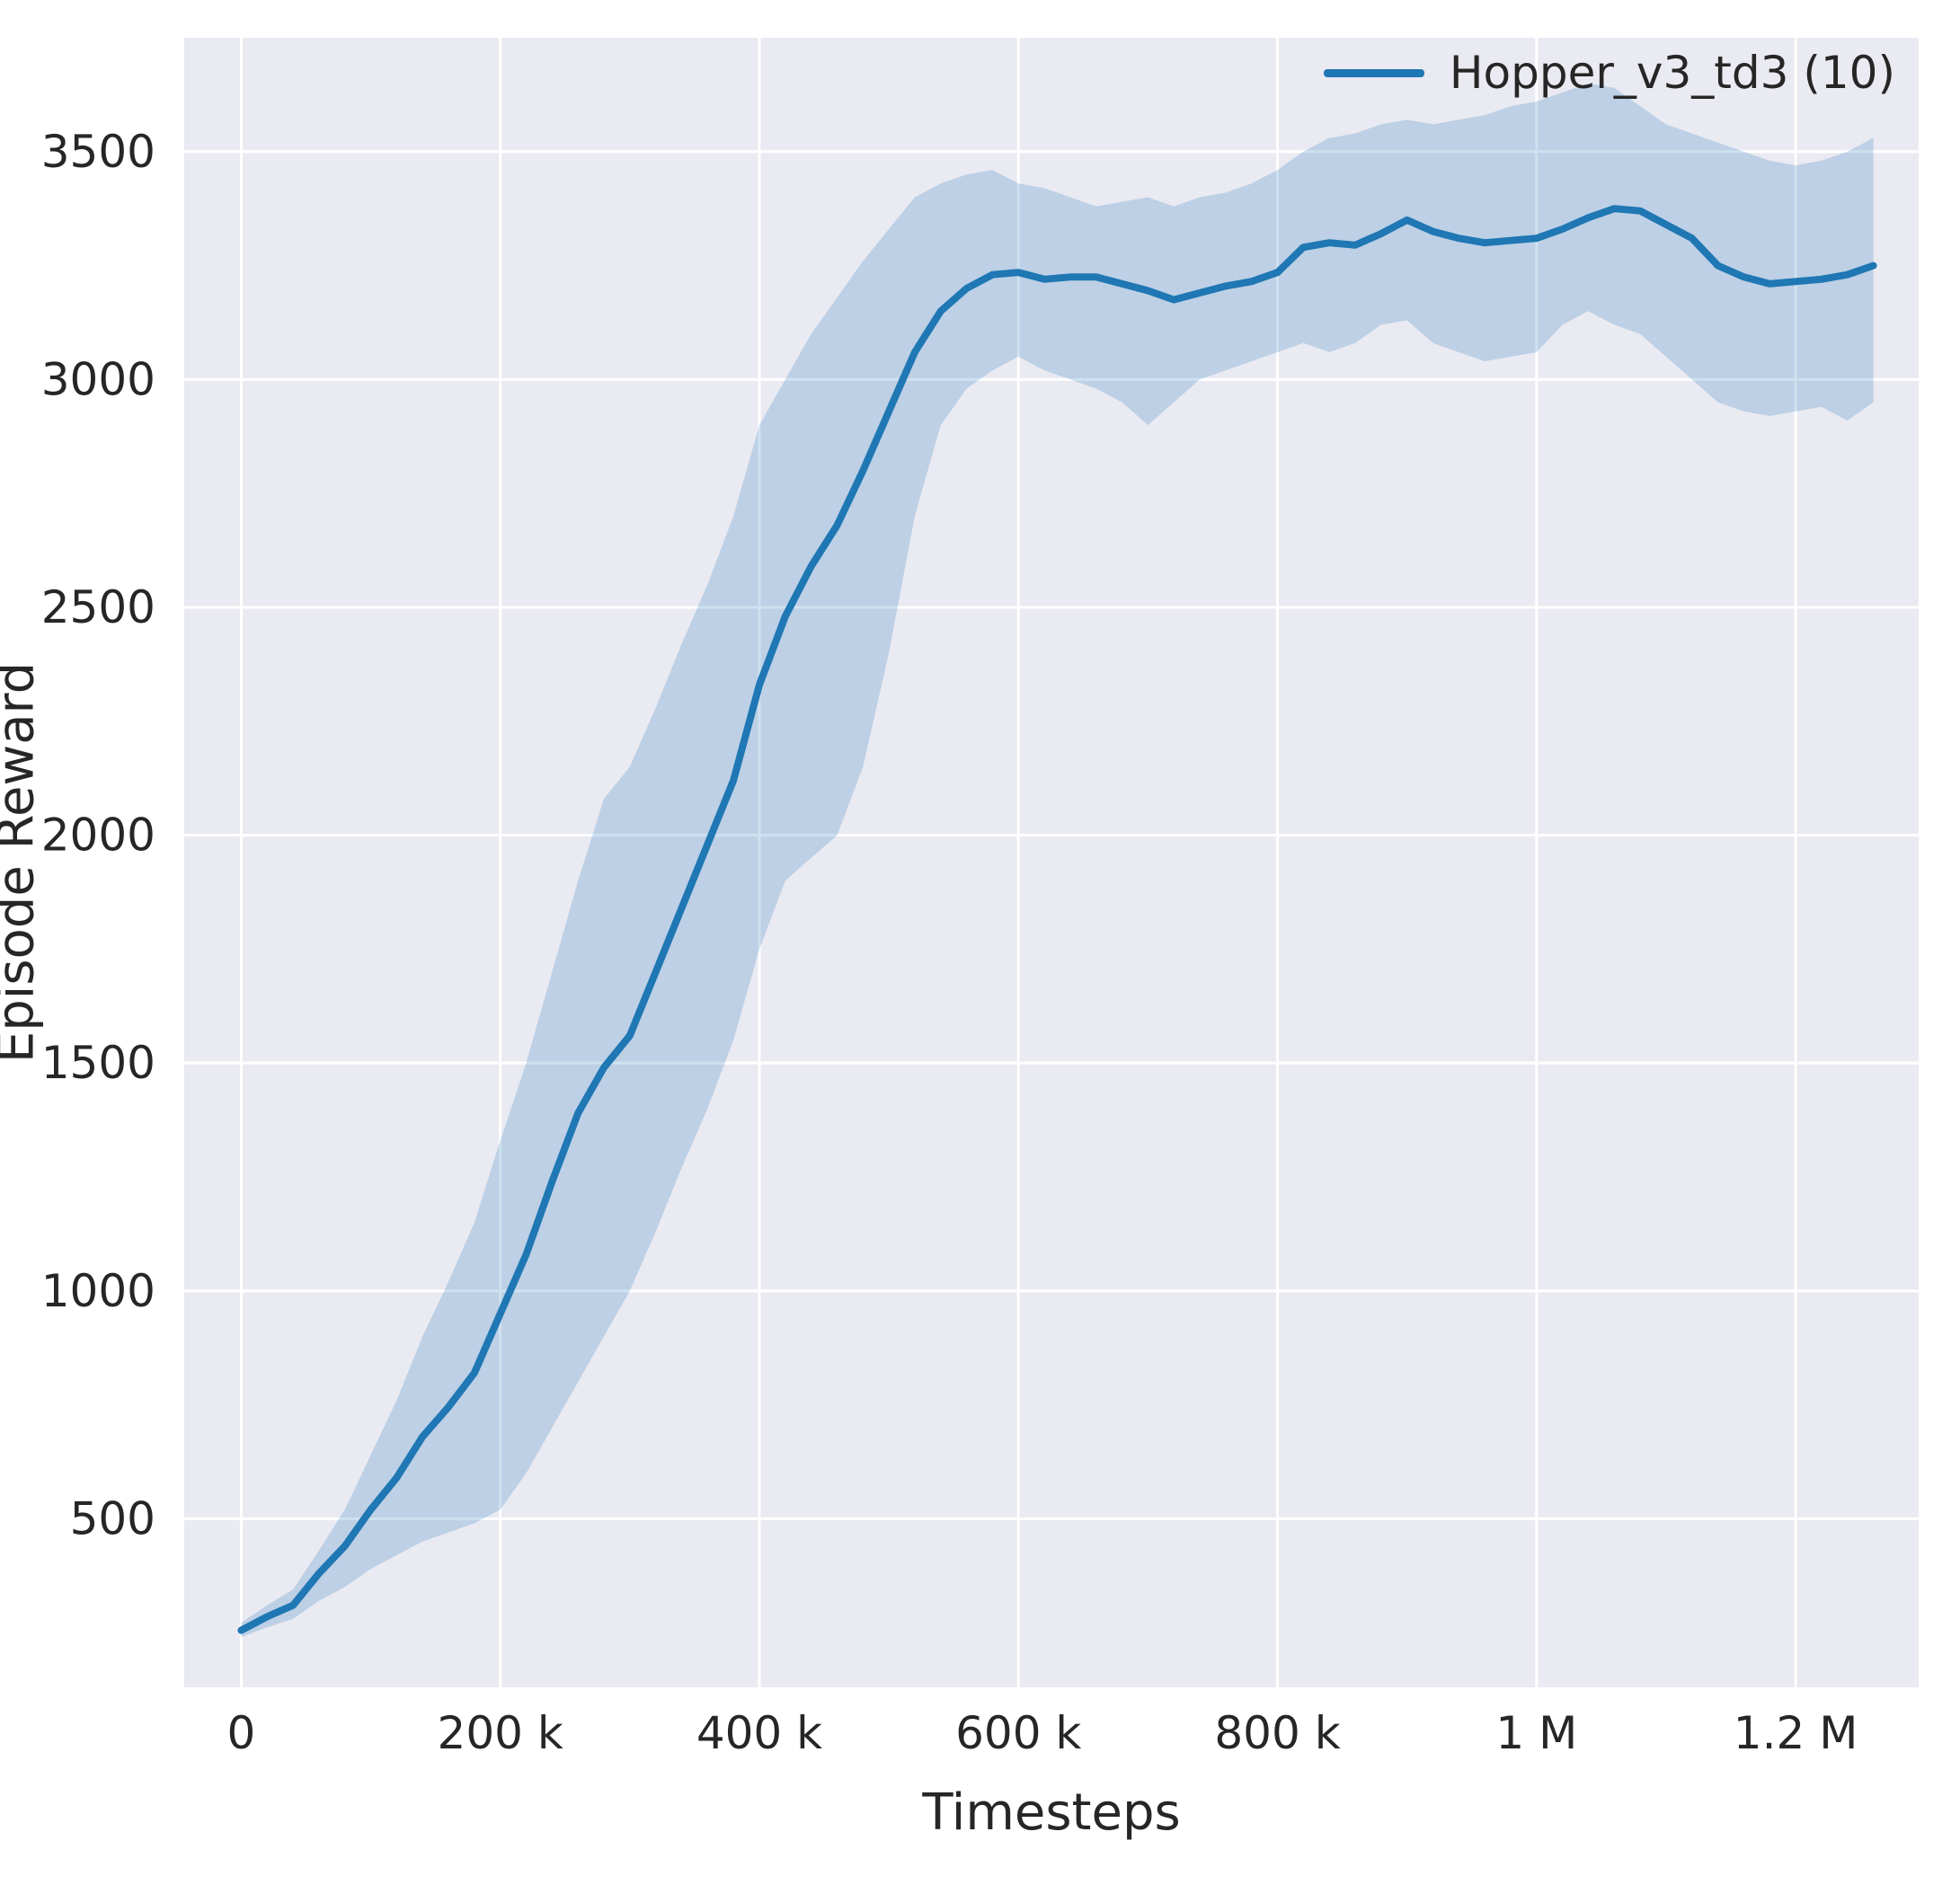  Describe the element at coordinates (241, 1733) in the screenshot. I see `tick-label-x: 0` at that location.